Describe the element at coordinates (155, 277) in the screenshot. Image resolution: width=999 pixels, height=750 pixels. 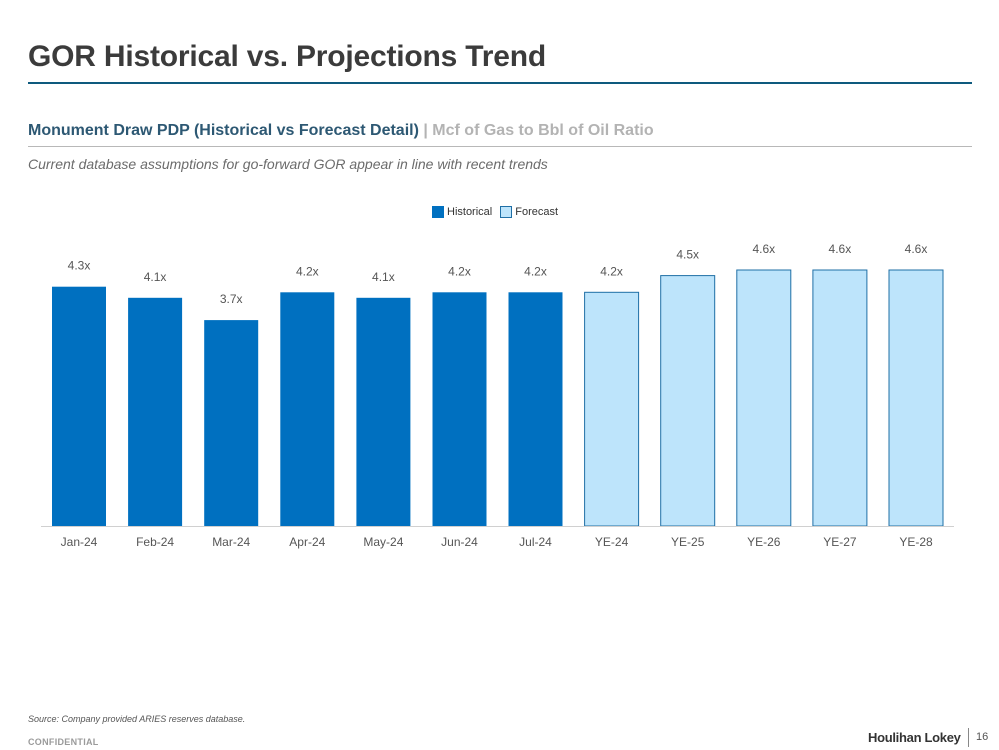
I see `data-label-feb-24: 4.1x` at that location.